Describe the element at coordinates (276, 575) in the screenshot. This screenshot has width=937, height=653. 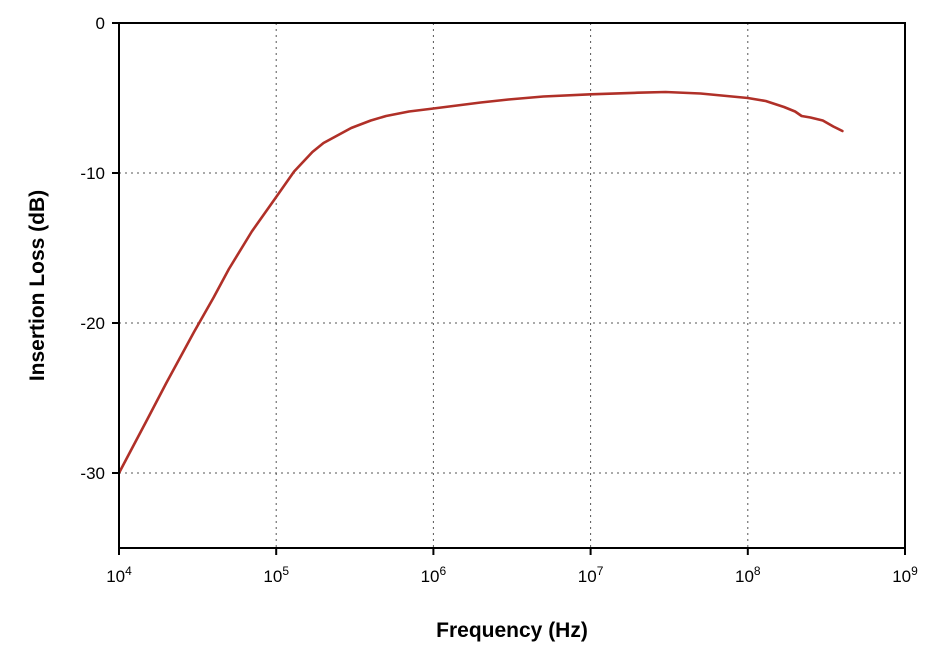
I see `x-tick-label: 10⁵` at that location.